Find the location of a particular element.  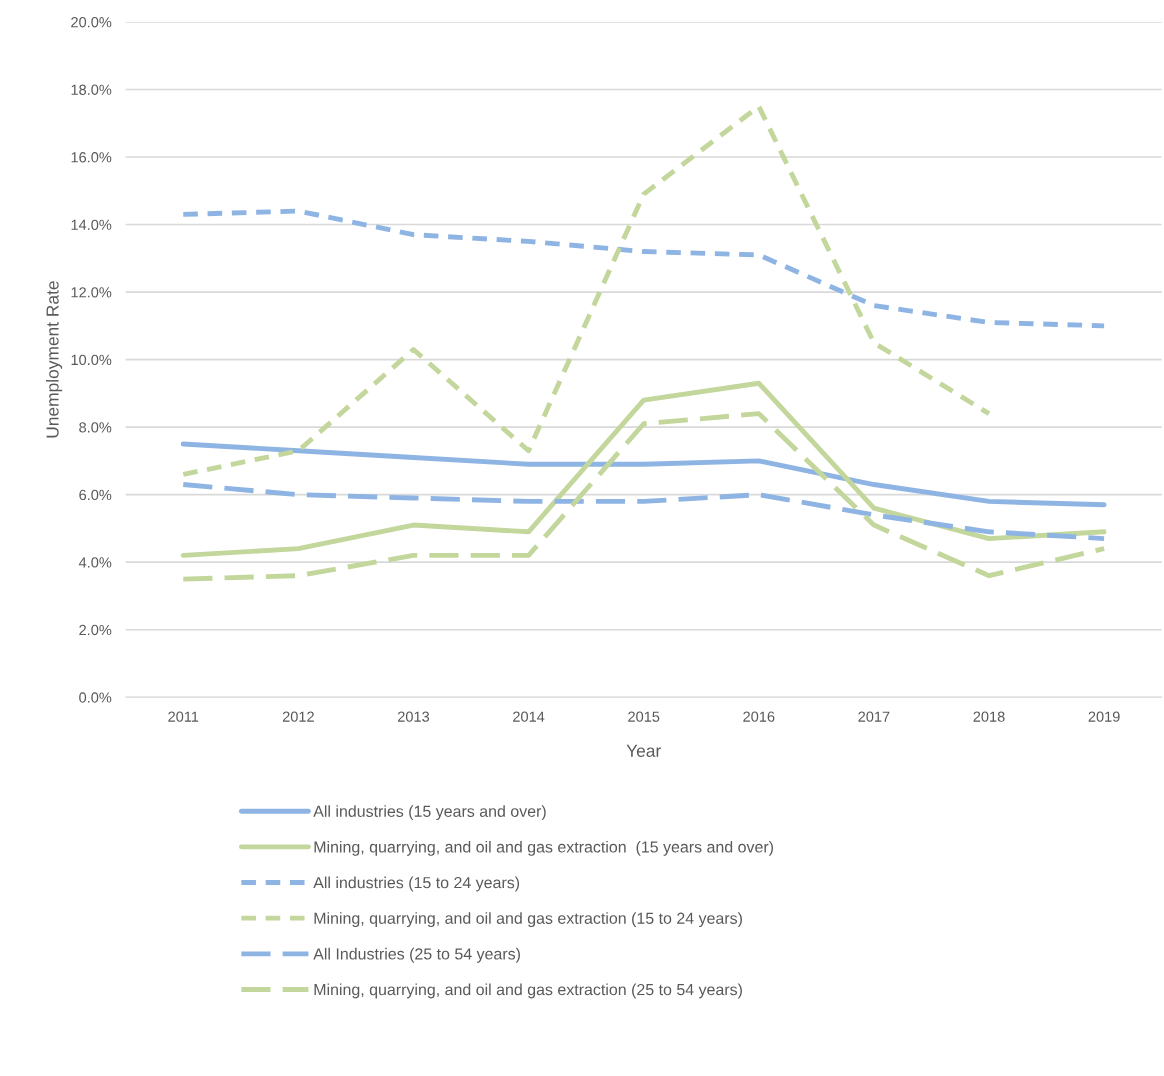

legend-label: Mining, quarrying, and oil and gas extraction (15 to 24 years) is located at coordinates (528, 920).